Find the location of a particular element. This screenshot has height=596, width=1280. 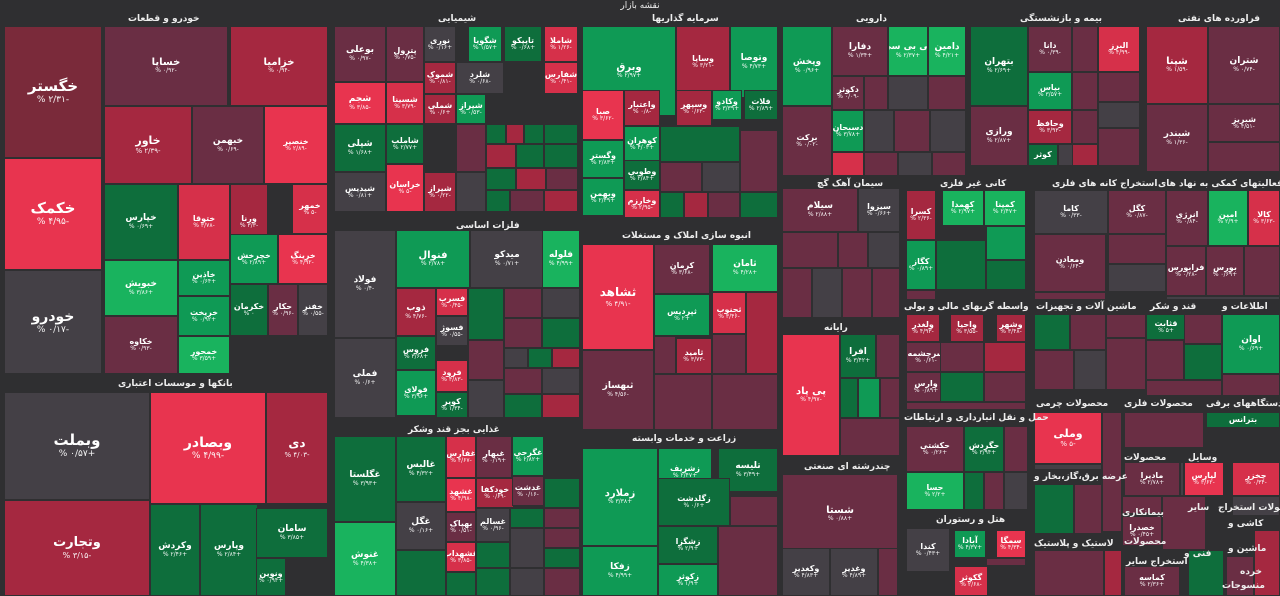

stock-tile: دانا -۰/۳۹ % is located at coordinates (1050, 49).